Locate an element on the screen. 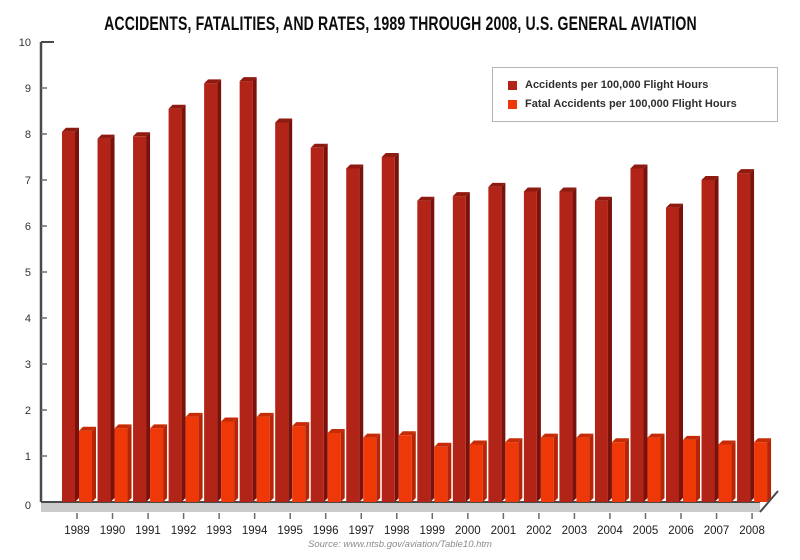  bar-top-fatal-accidents-2002 is located at coordinates (549, 435).